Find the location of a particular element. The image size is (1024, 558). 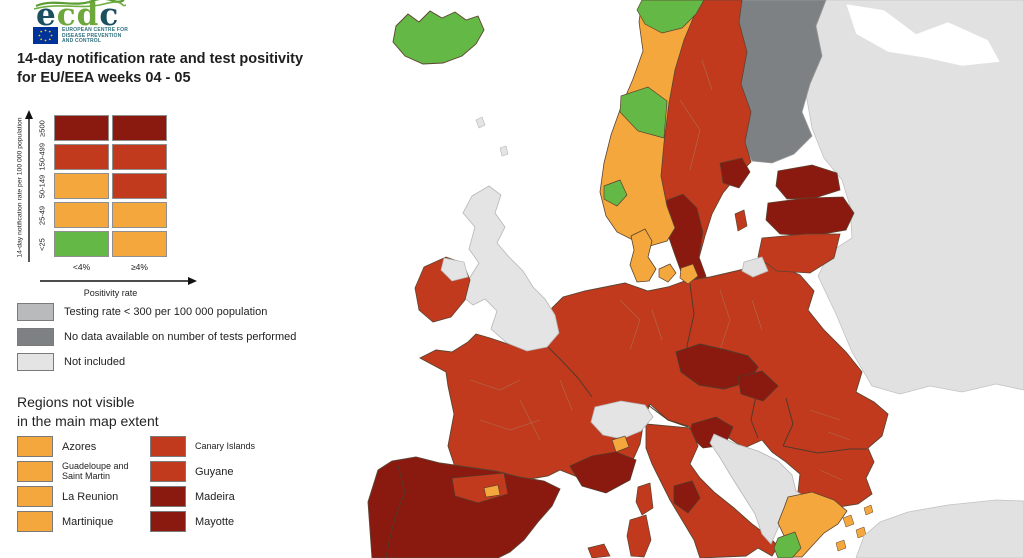

title-line-2: for EU/EEA weeks 04 - 05 is located at coordinates (104, 78).